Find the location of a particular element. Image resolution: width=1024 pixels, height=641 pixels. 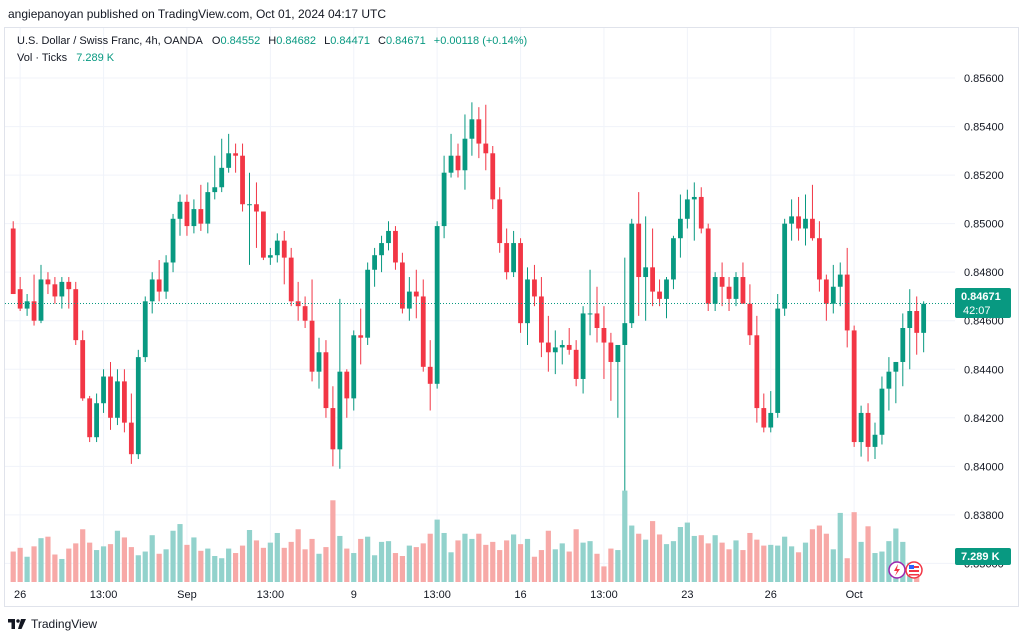

footer: TradingView is located at coordinates (52, 624).